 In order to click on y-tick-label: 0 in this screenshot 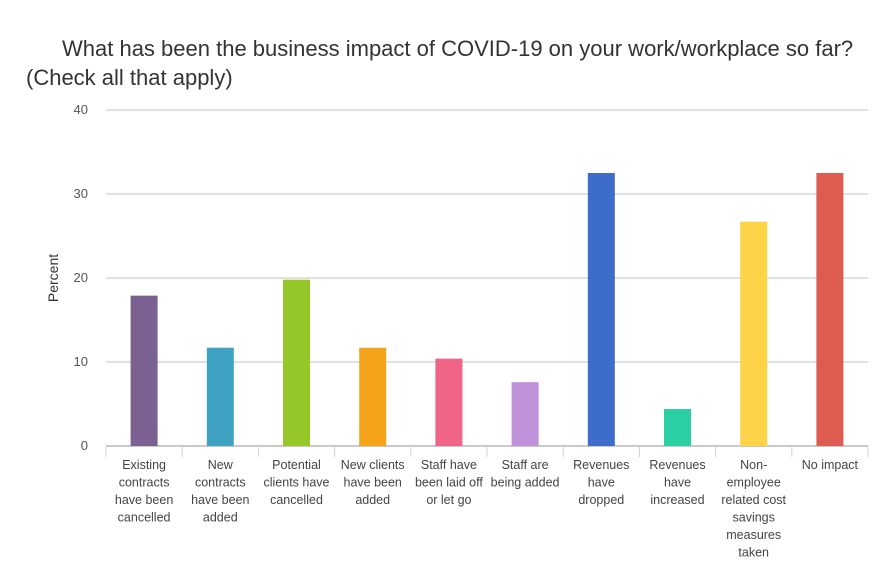, I will do `click(84, 445)`.